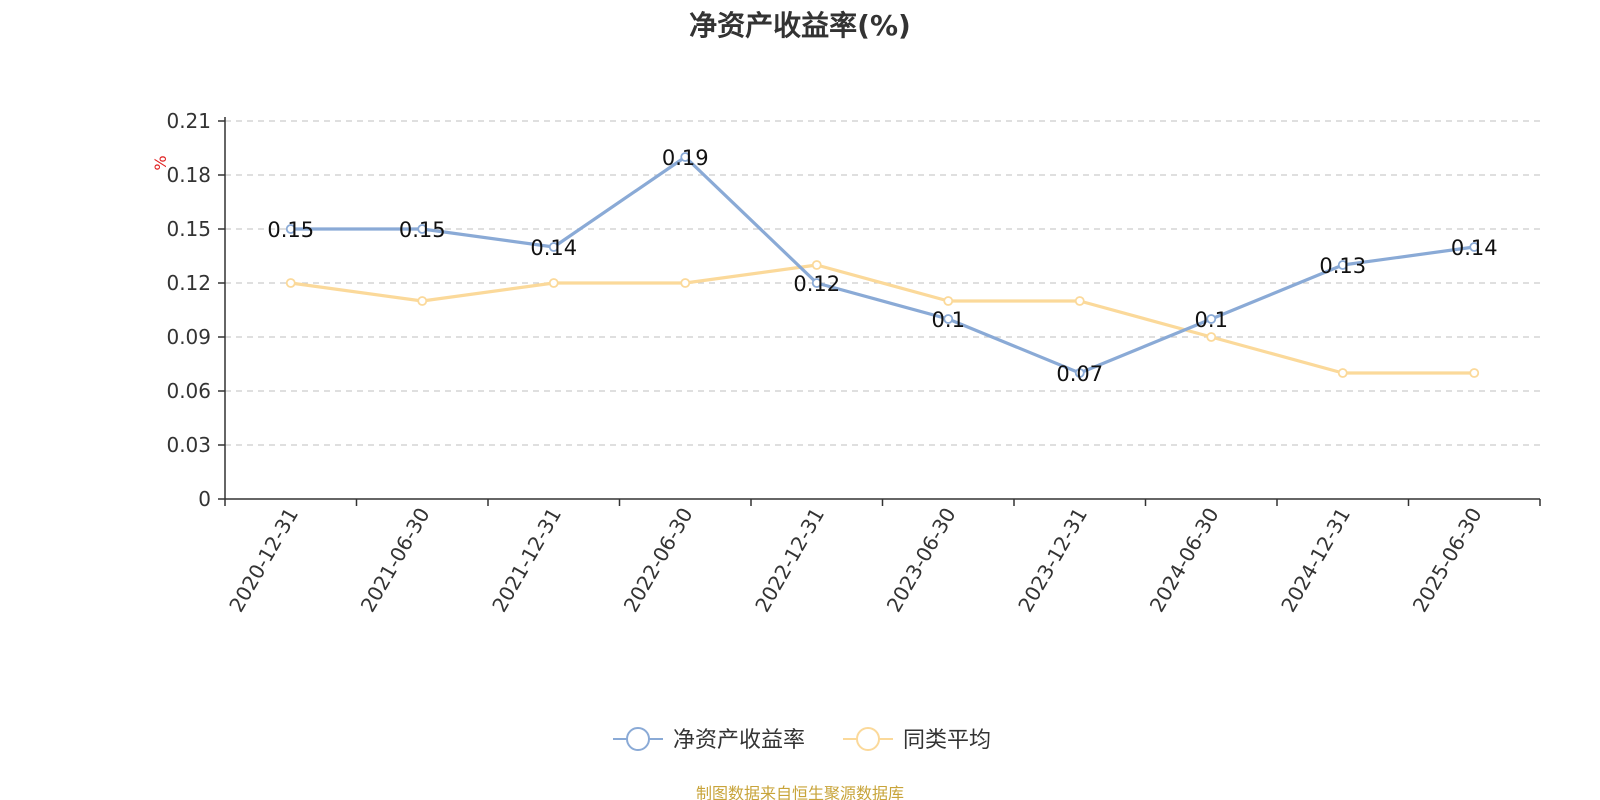 This screenshot has width=1600, height=800. Describe the element at coordinates (188, 121) in the screenshot. I see `y-tick-label: 0.21` at that location.